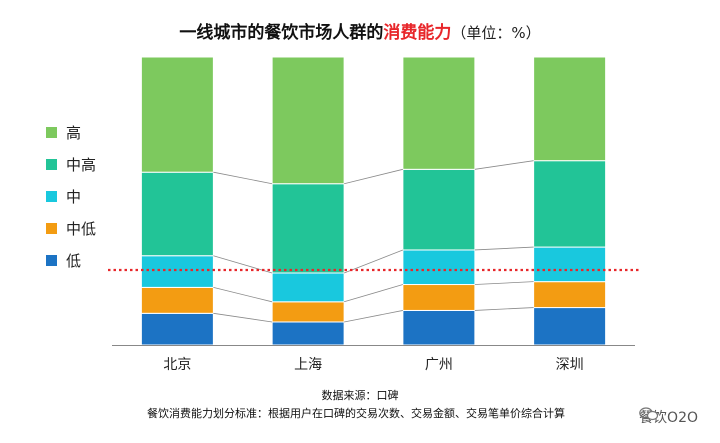  What do you see at coordinates (74, 260) in the screenshot?
I see `legend-label: 低` at bounding box center [74, 260].